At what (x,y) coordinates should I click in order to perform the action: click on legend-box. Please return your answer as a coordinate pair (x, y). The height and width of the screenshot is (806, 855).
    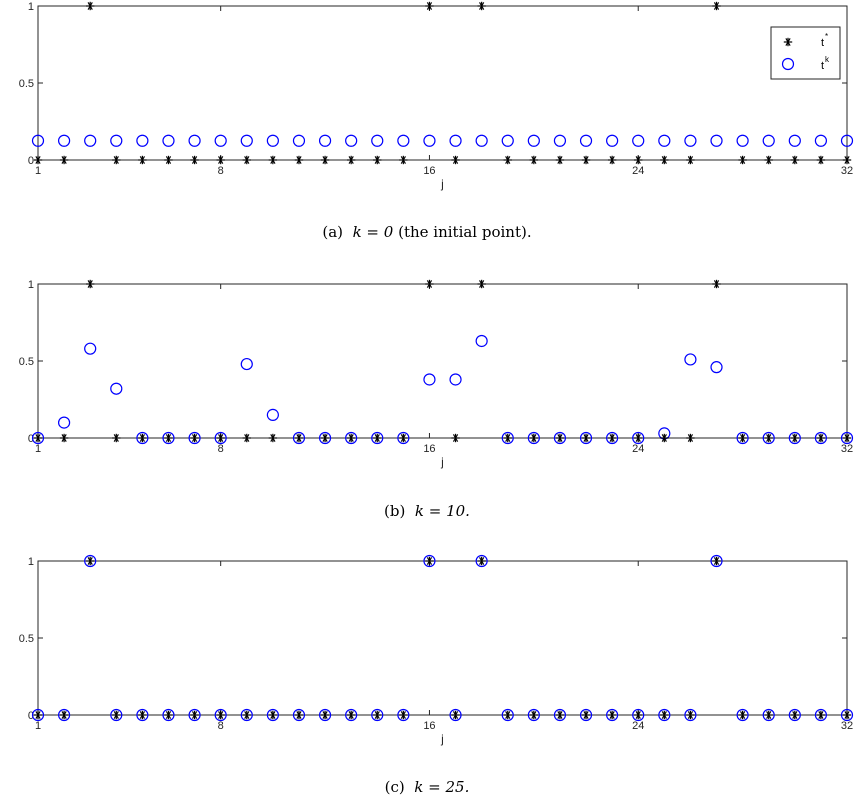
    Looking at the image, I should click on (805, 53).